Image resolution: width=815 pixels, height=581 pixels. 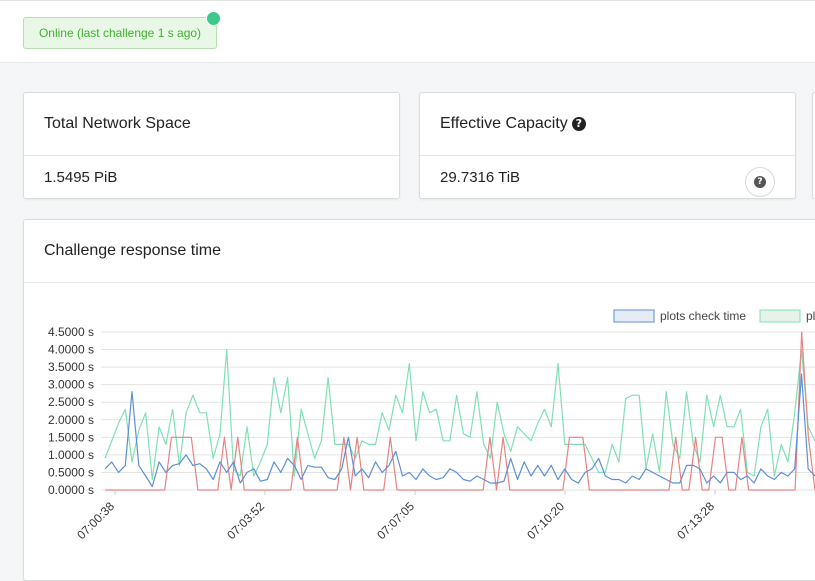 What do you see at coordinates (419, 251) in the screenshot?
I see `challenge-response-title: Challenge response time` at bounding box center [419, 251].